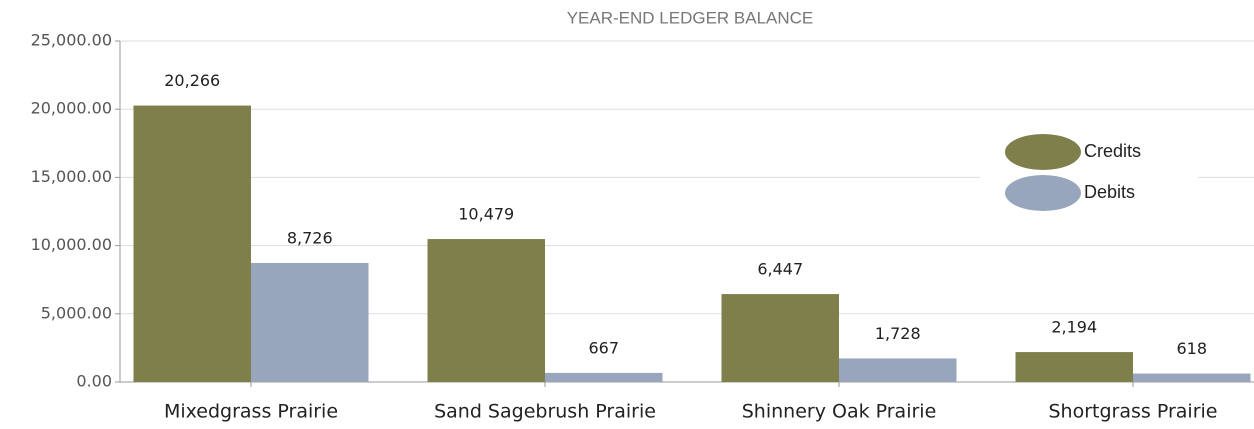  I want to click on y-tick-label: 15,000.00, so click(71, 176).